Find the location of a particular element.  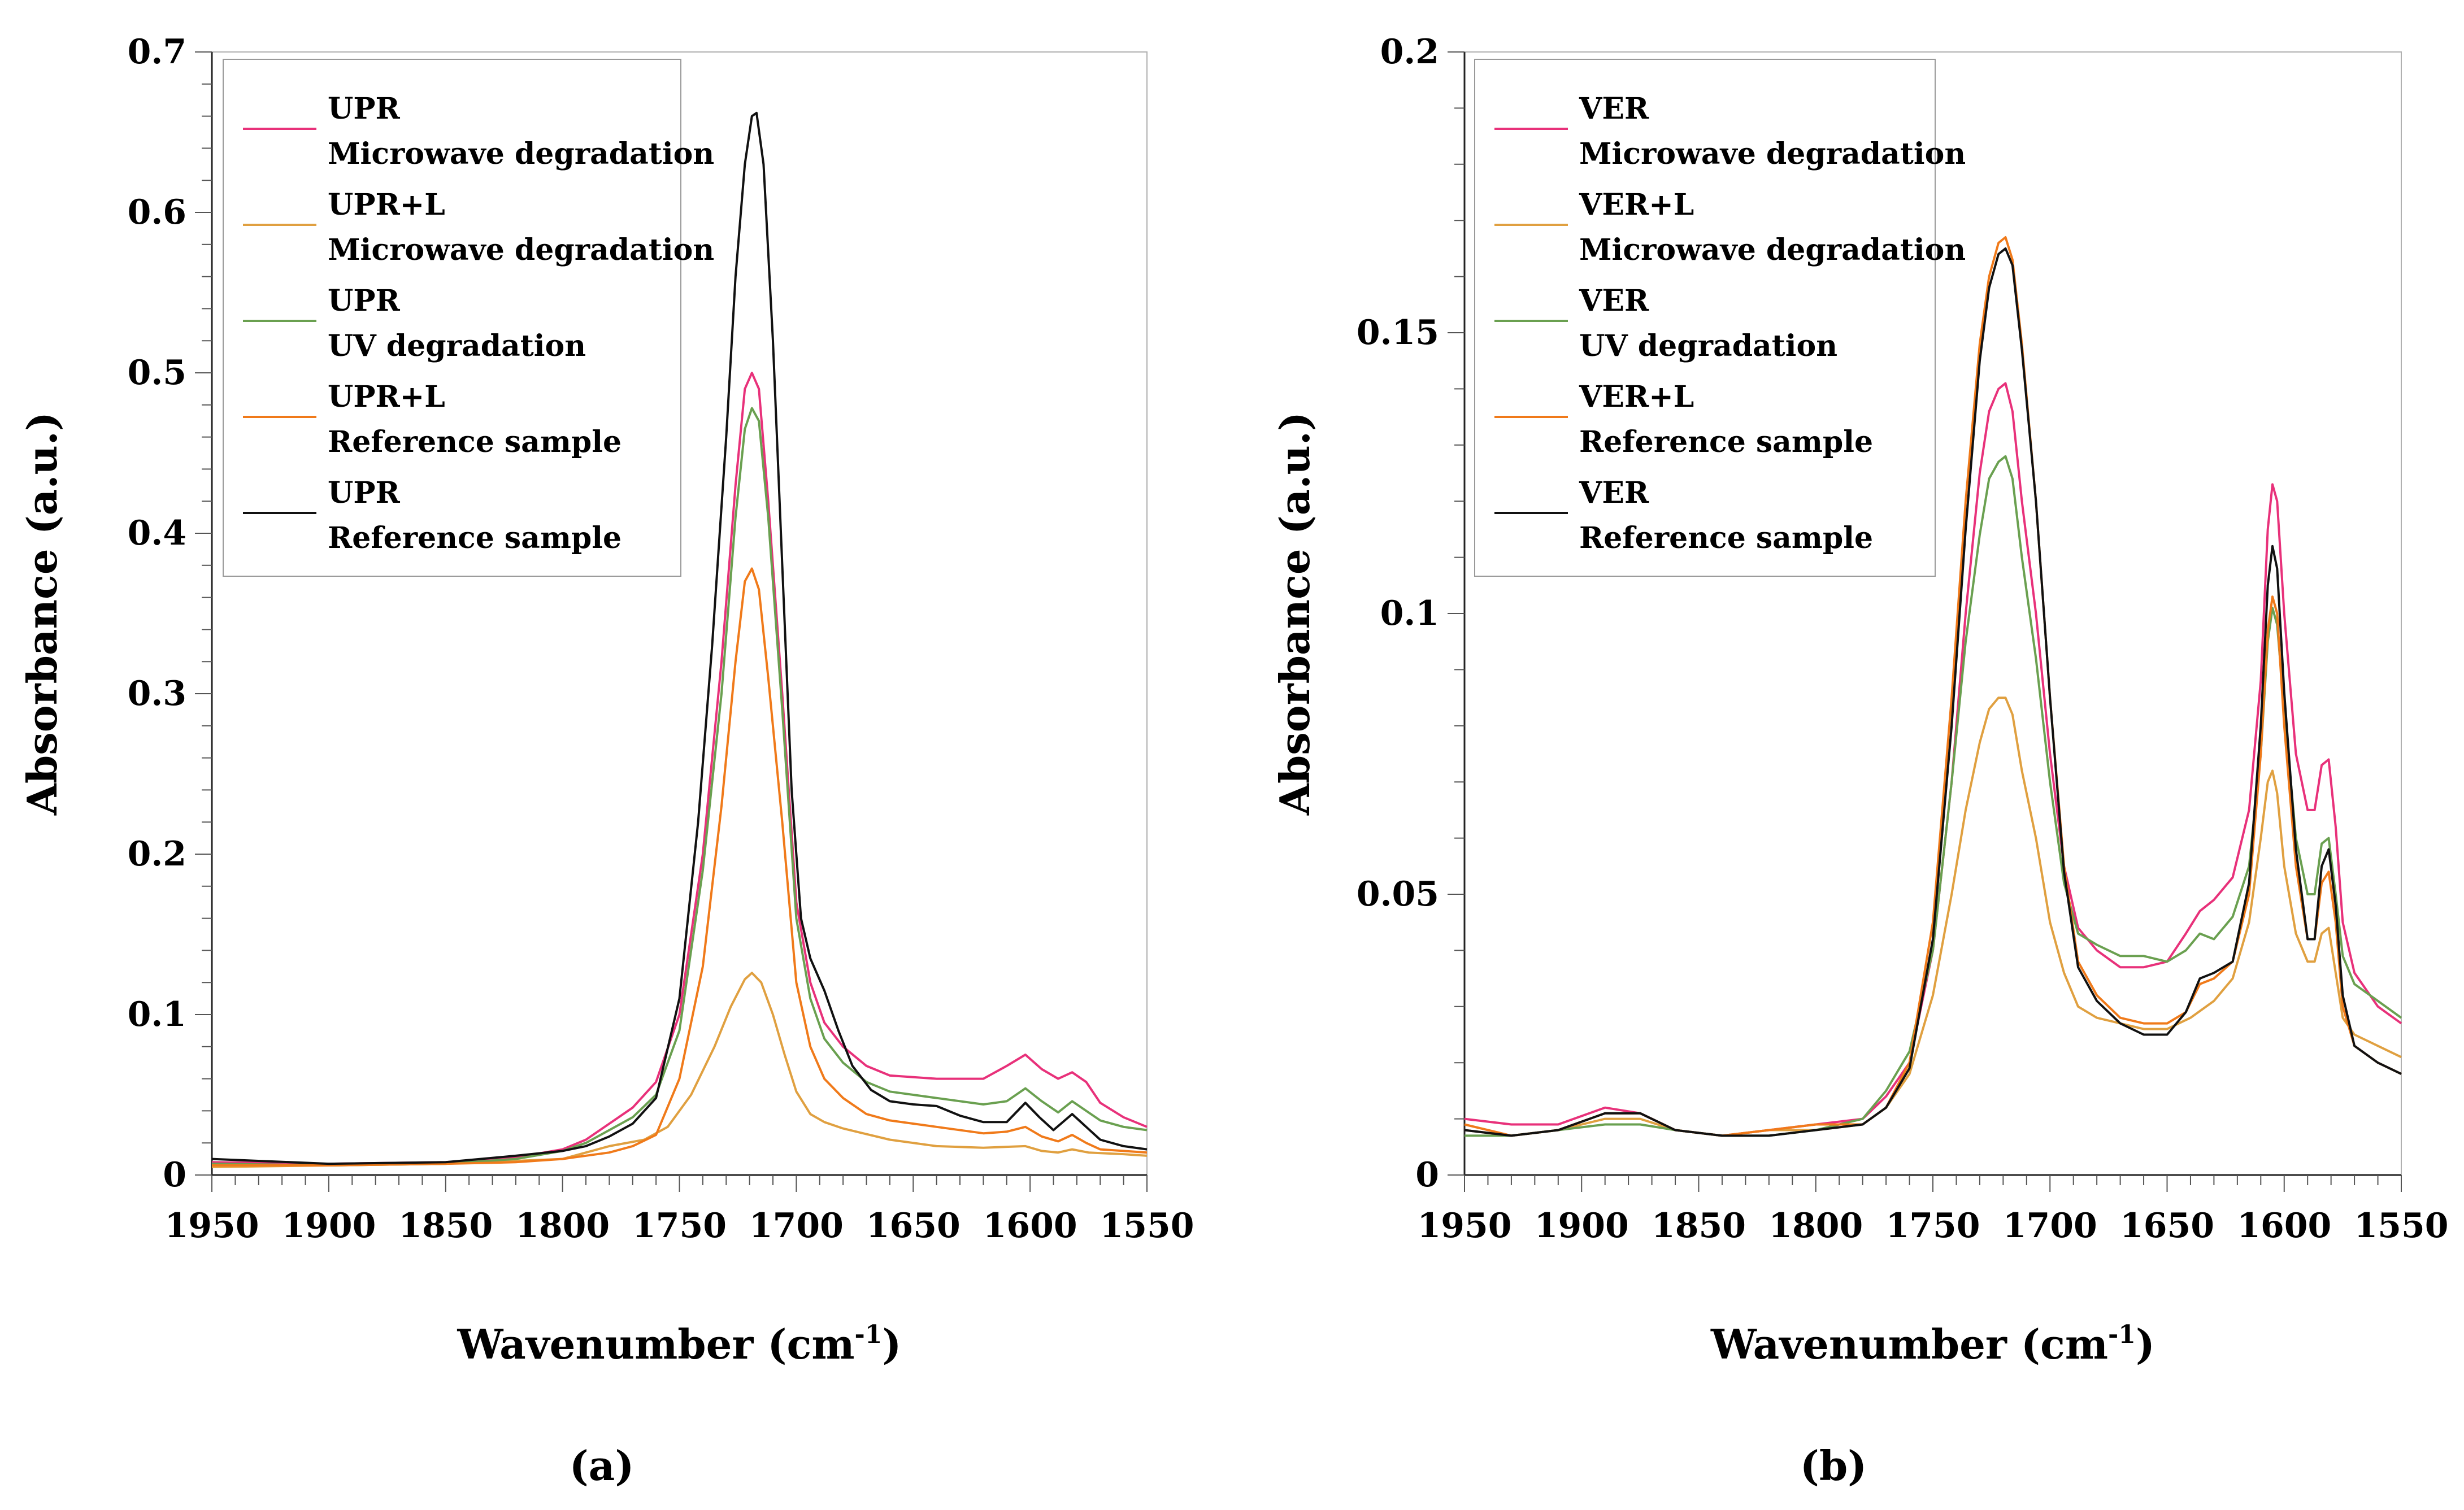

y-tick-label: 0.7 is located at coordinates (157, 52).